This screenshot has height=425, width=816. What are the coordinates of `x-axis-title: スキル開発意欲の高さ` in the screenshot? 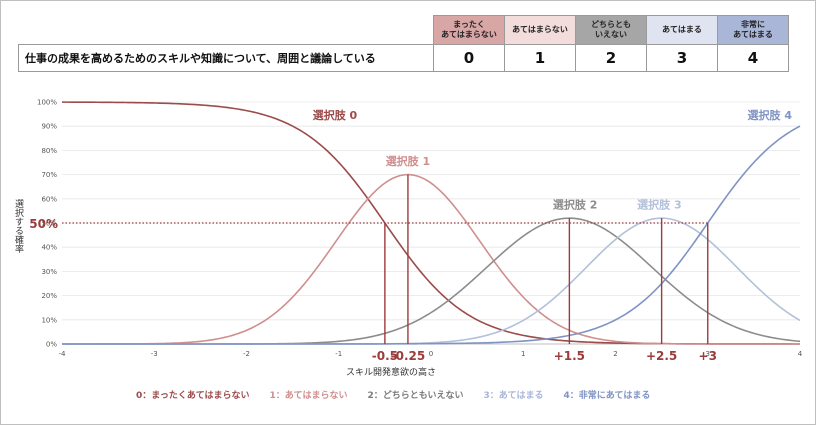 It's located at (391, 372).